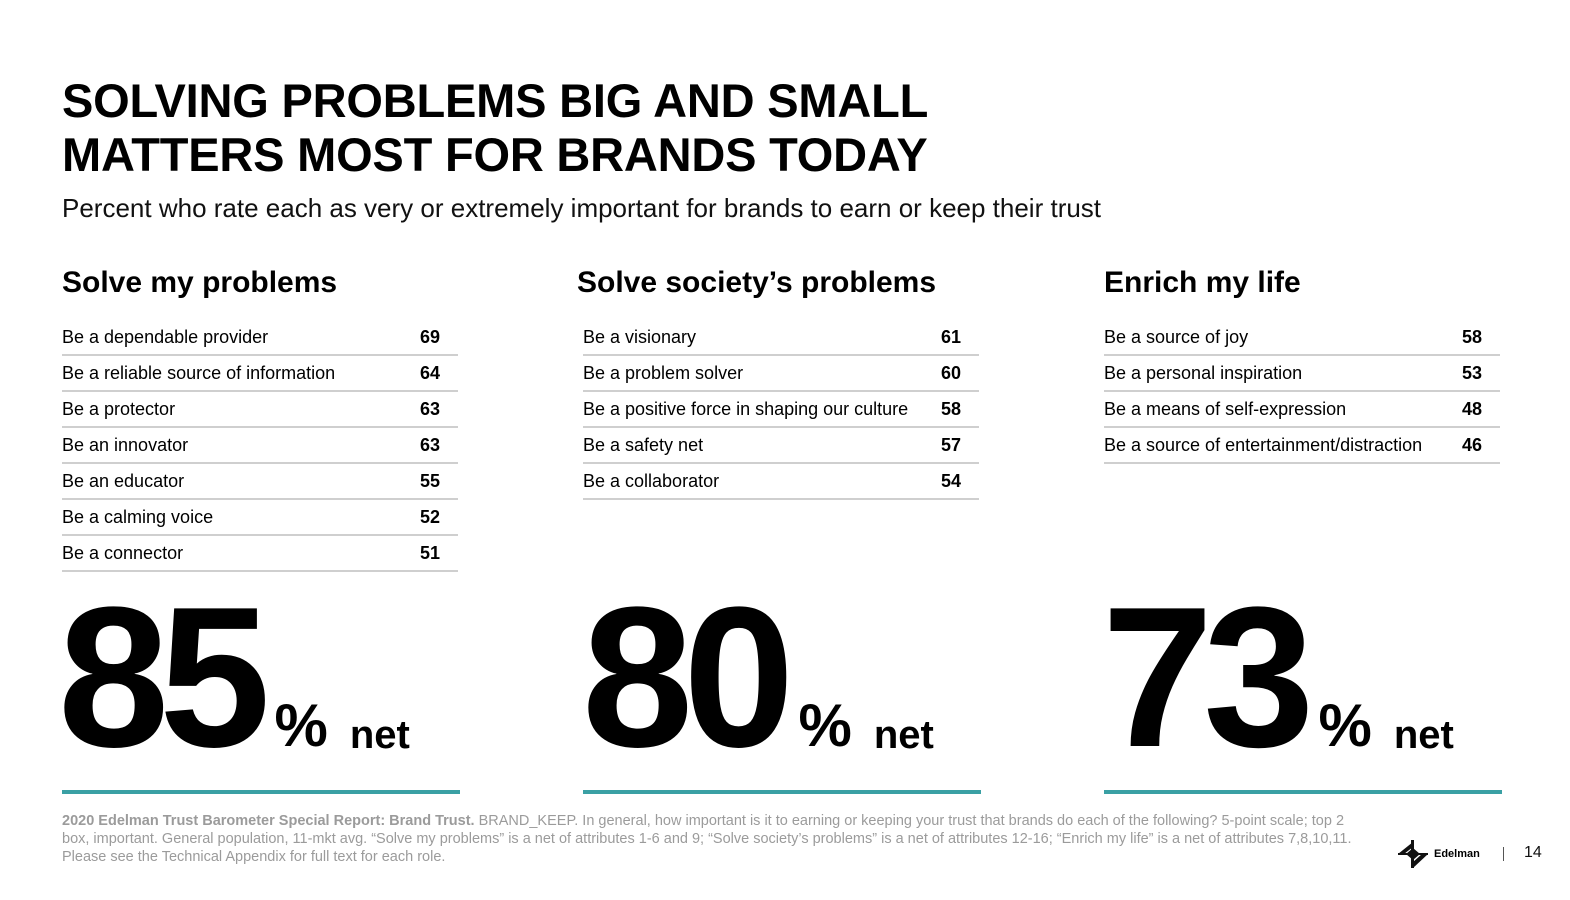 The image size is (1570, 900). What do you see at coordinates (1176, 336) in the screenshot?
I see `attribute-label: Be a source of joy` at bounding box center [1176, 336].